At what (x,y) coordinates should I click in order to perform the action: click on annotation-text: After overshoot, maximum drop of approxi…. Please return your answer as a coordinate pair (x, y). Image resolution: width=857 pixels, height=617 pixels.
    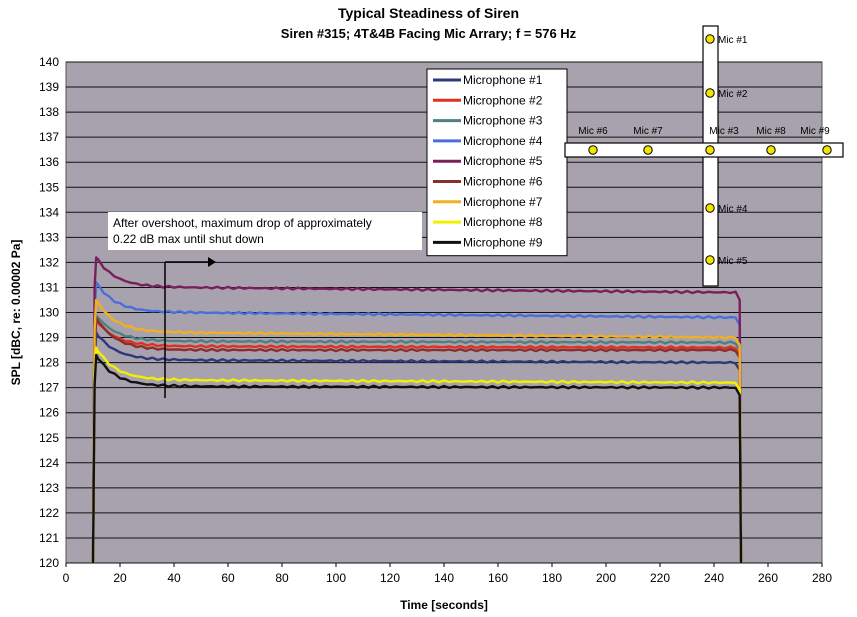
    Looking at the image, I should click on (242, 223).